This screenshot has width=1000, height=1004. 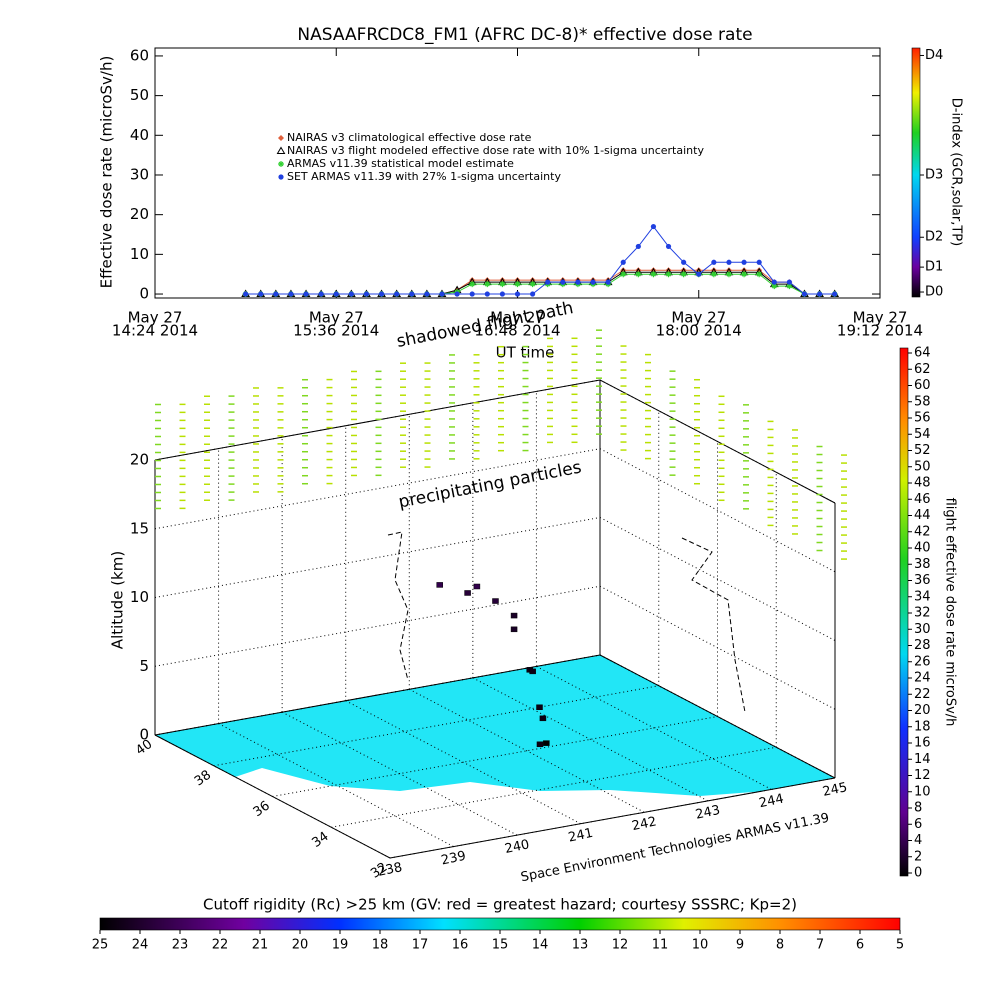 What do you see at coordinates (922, 629) in the screenshot?
I see `colorbar-tick-label: 30` at bounding box center [922, 629].